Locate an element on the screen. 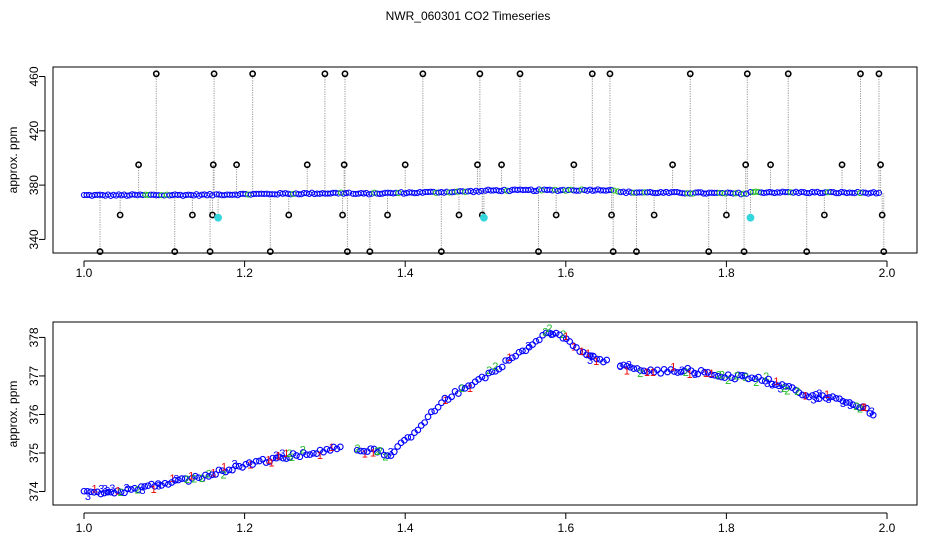  x-tick-label: 1.6 is located at coordinates (565, 273).